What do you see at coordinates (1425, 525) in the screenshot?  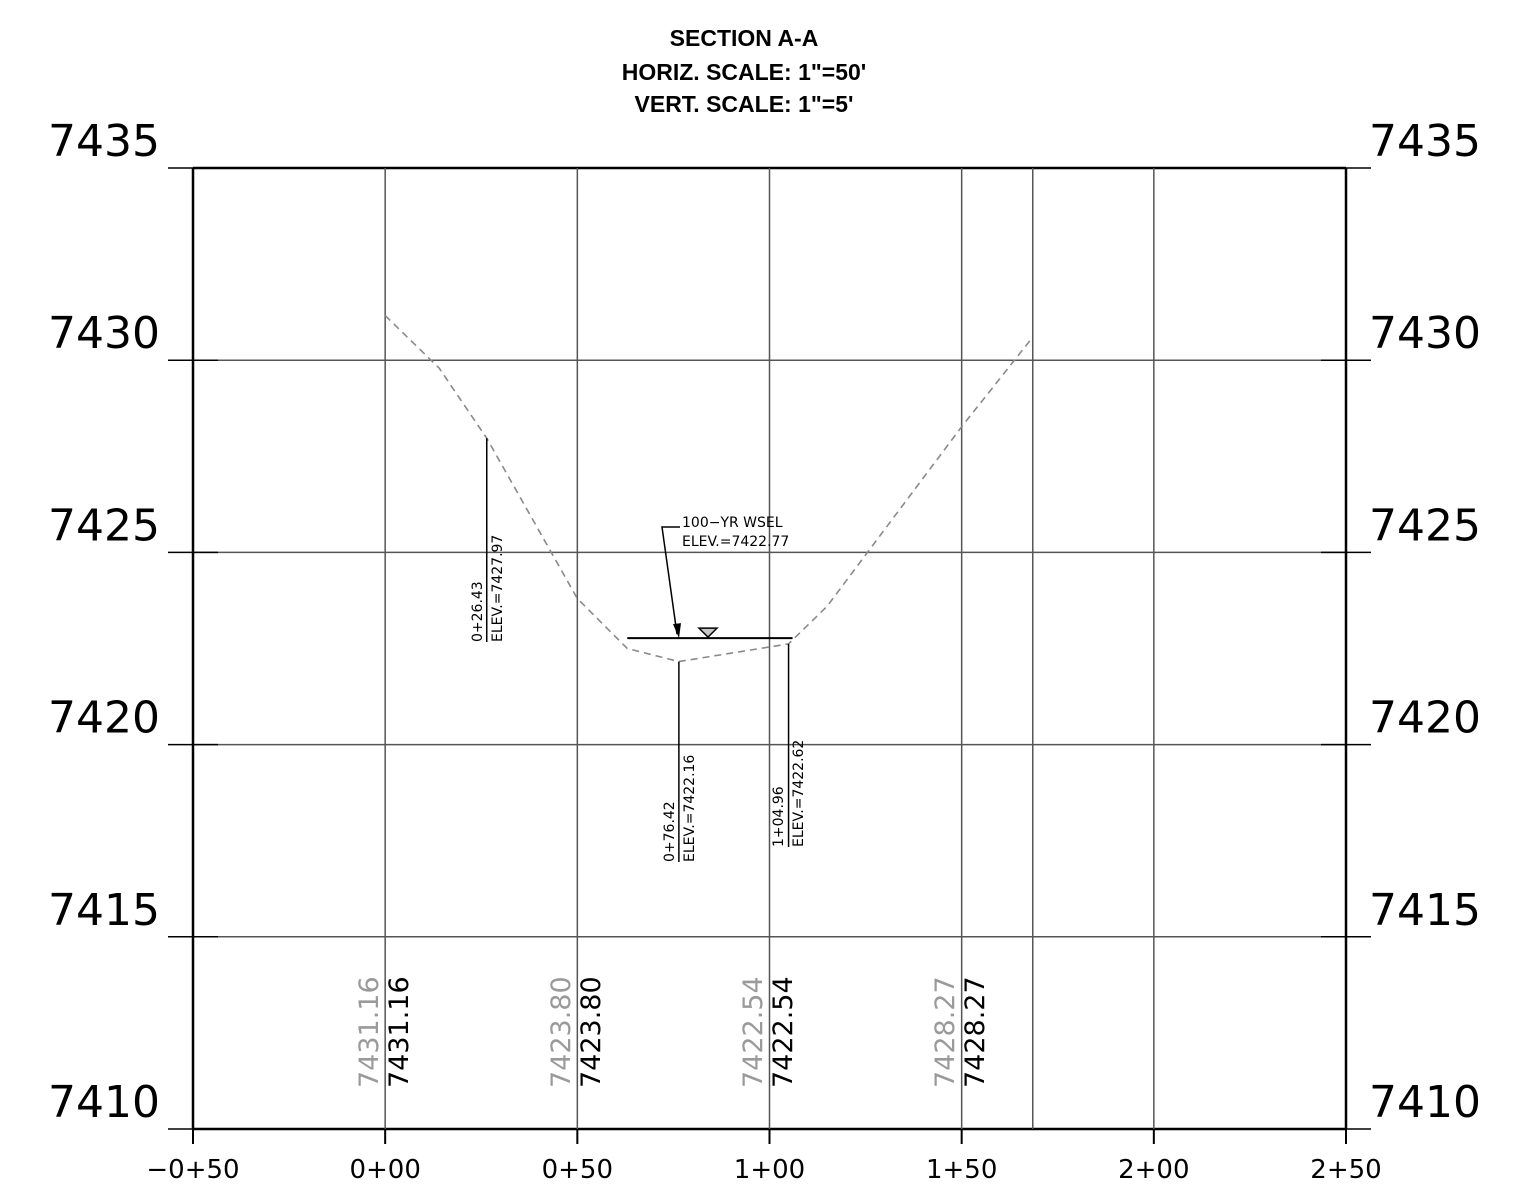 I see `elevation-label-right: 7425` at bounding box center [1425, 525].